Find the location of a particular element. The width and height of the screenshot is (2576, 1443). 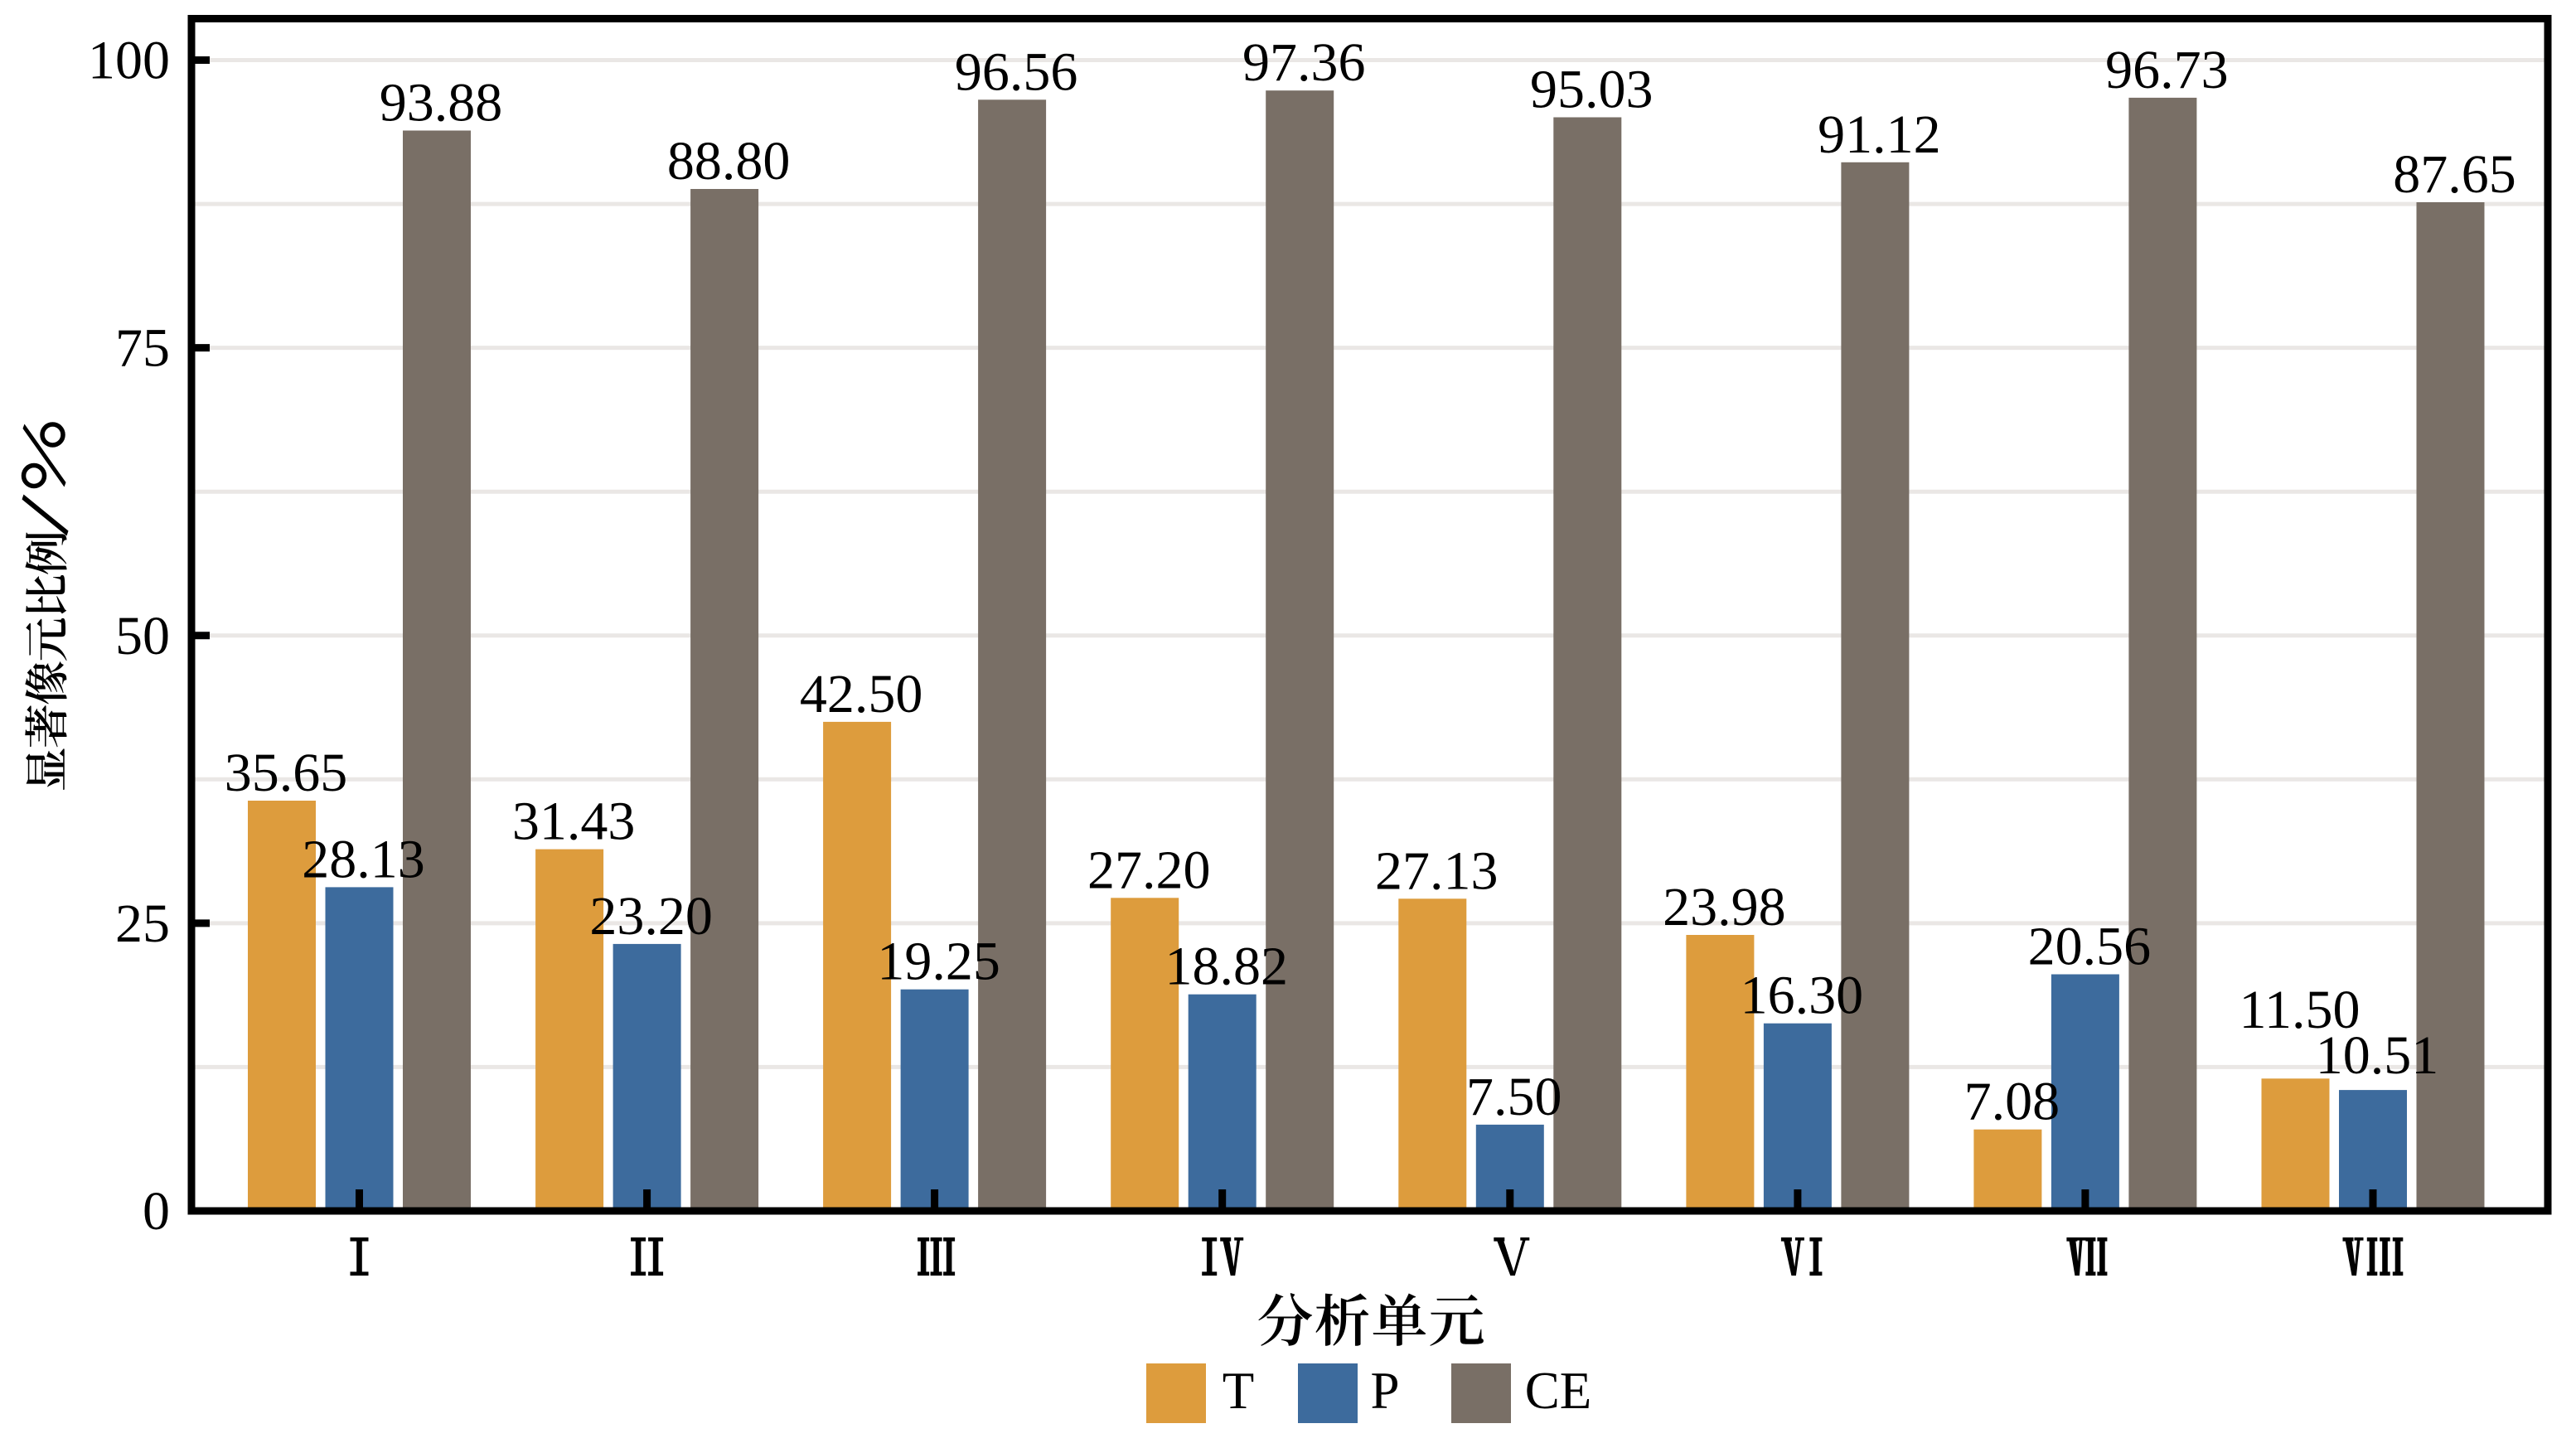

svg-text: 93.88 is located at coordinates (441, 103).